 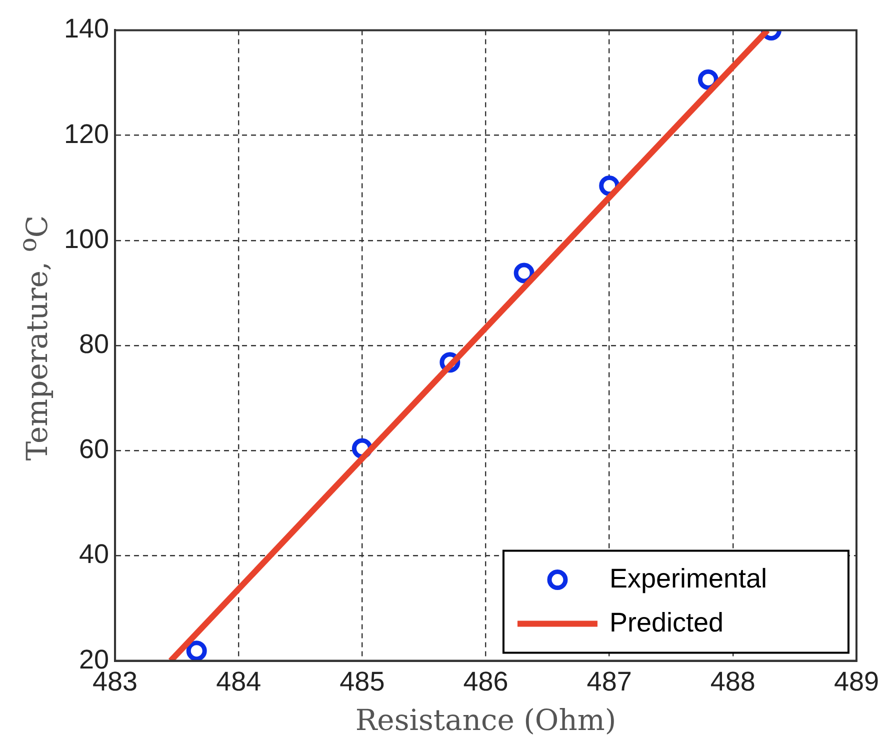 I want to click on x-tick-label: 489, so click(x=857, y=681).